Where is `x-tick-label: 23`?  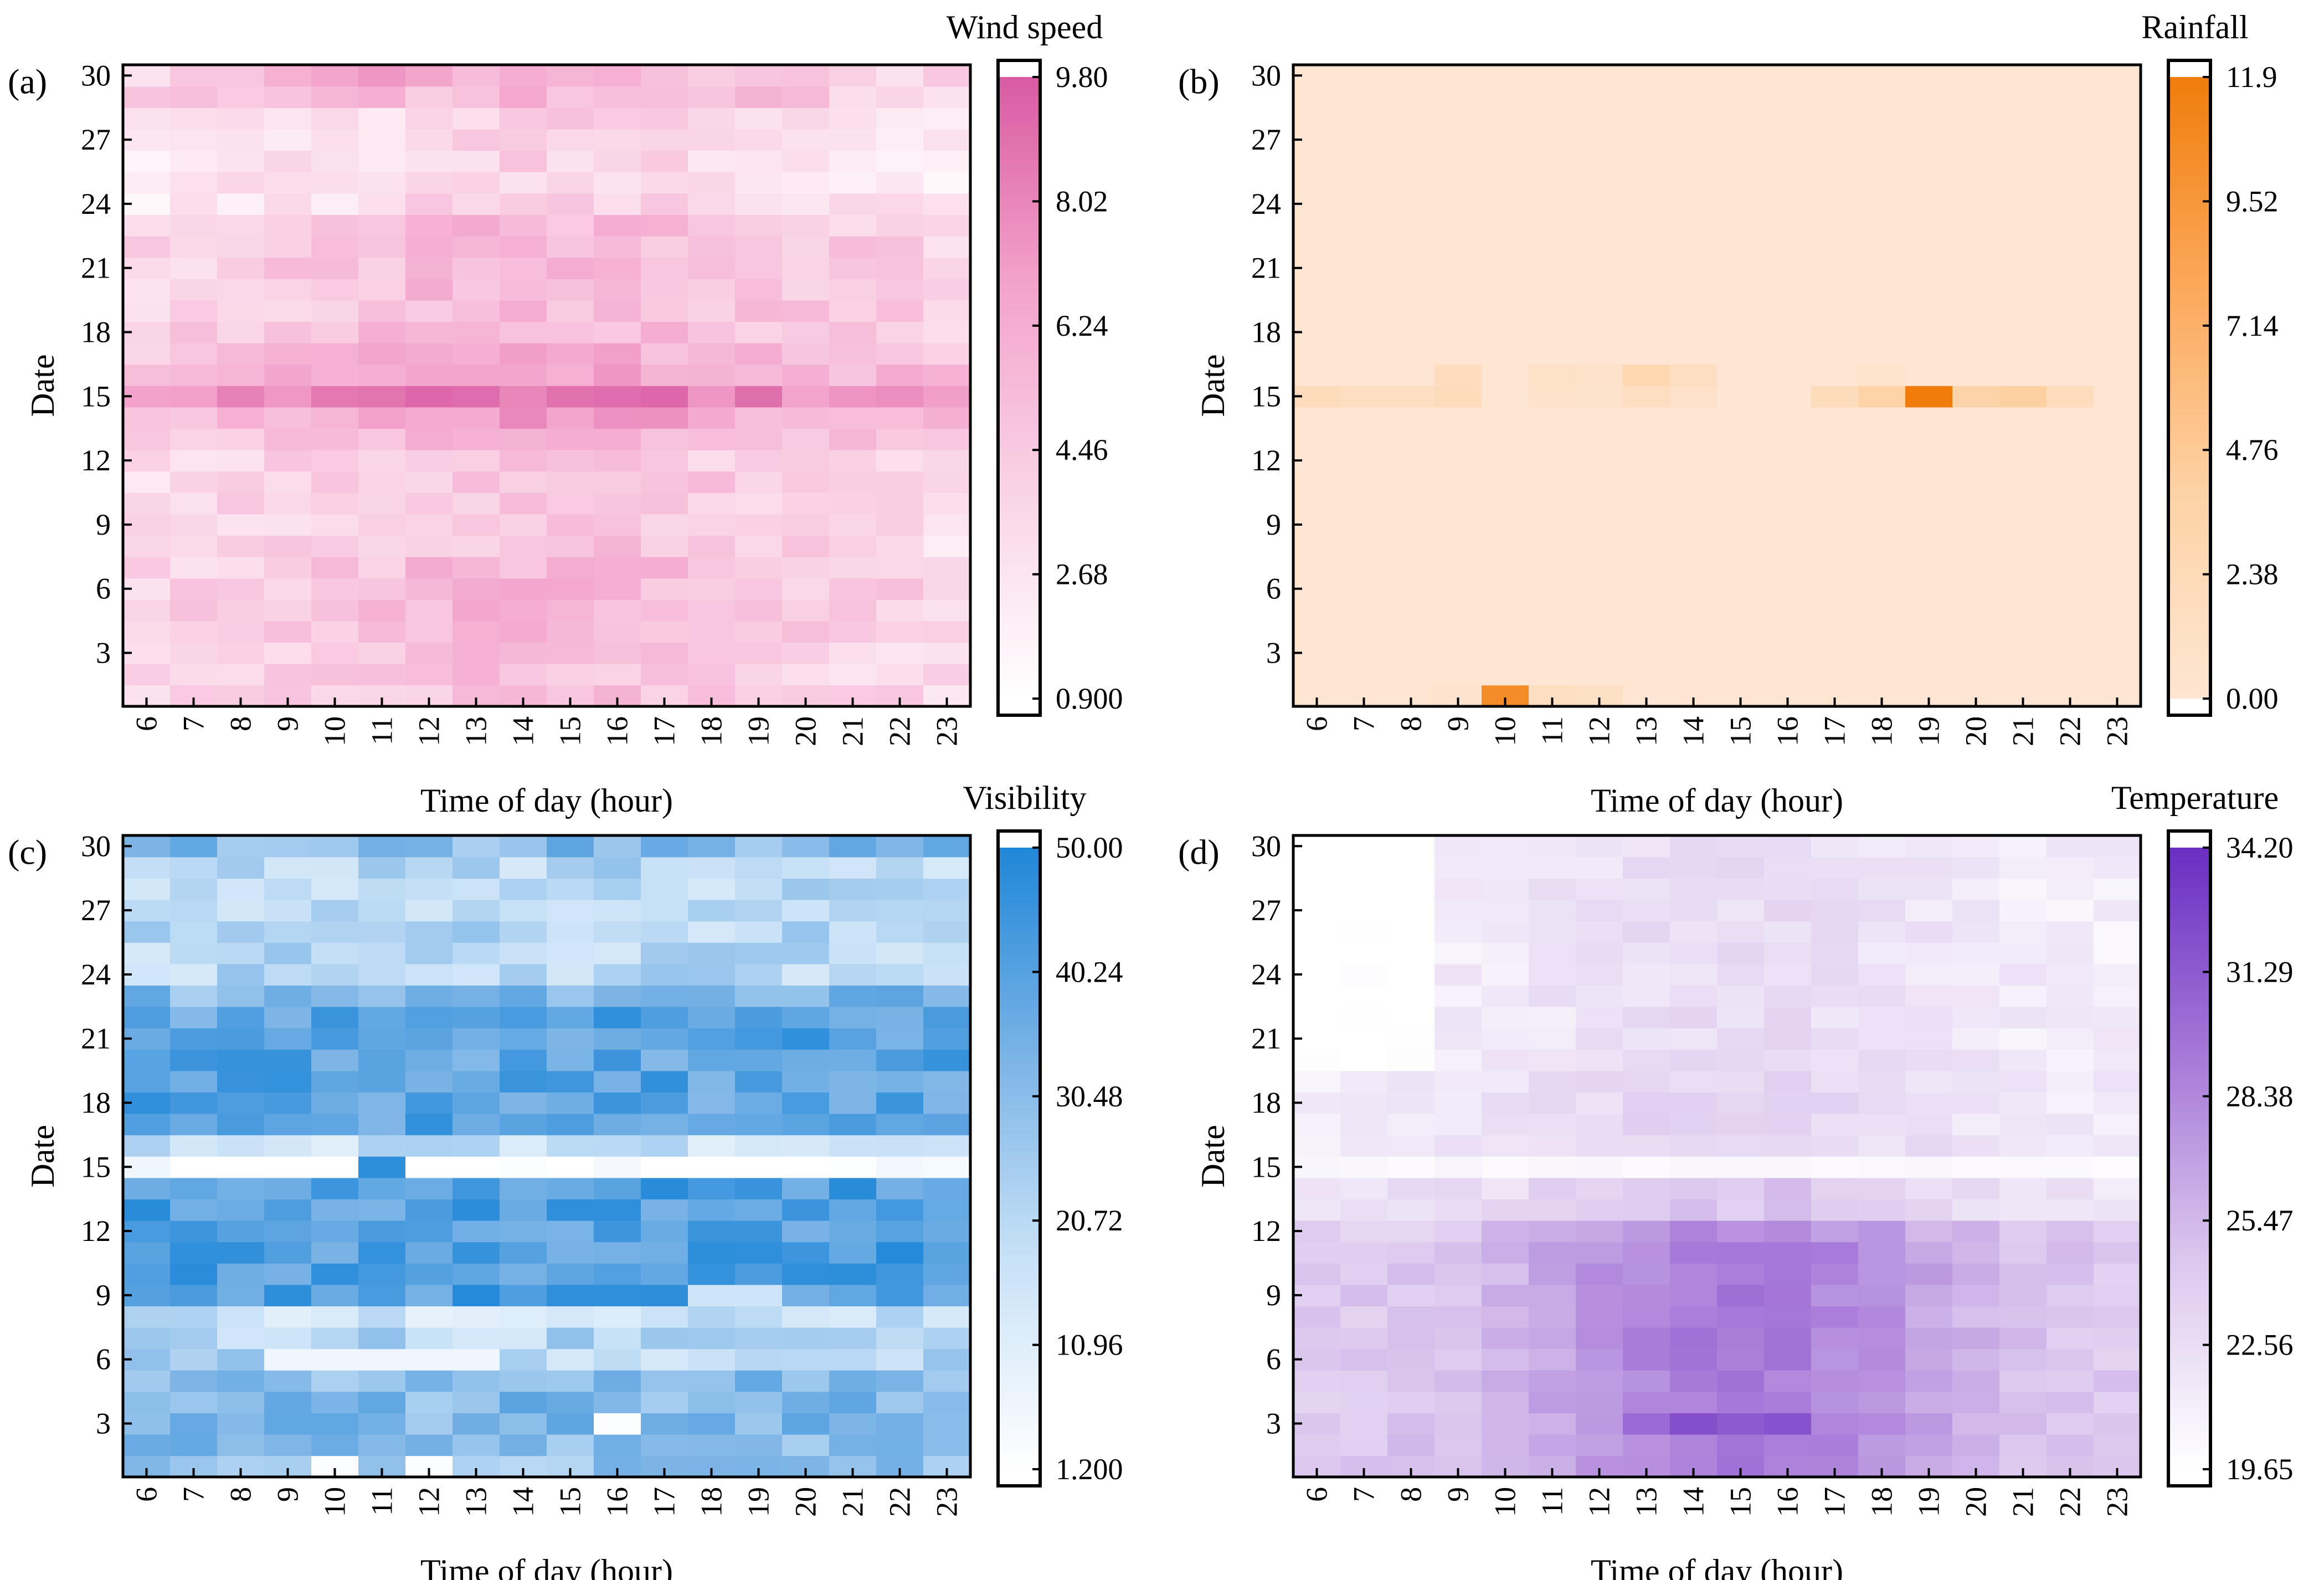
x-tick-label: 23 is located at coordinates (947, 731).